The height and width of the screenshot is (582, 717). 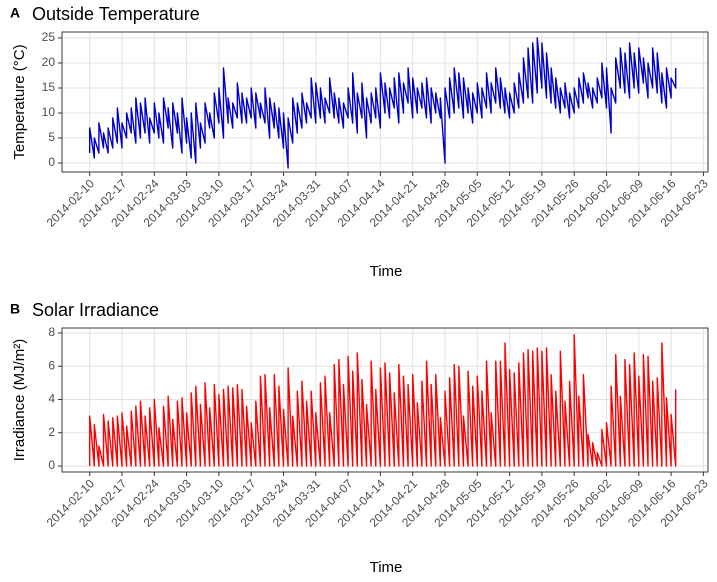 I want to click on y-tick-label: 2, so click(x=51, y=432).